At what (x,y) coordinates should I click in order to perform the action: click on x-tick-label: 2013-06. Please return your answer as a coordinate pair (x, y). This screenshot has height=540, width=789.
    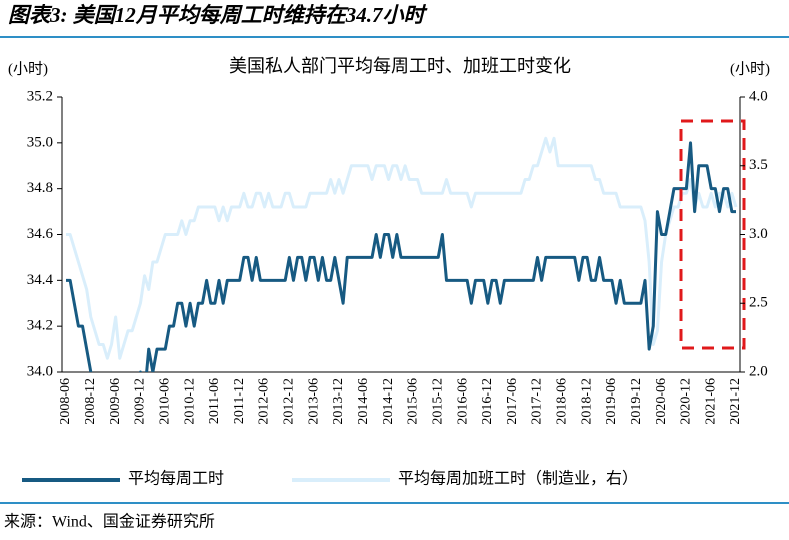
    Looking at the image, I should click on (313, 401).